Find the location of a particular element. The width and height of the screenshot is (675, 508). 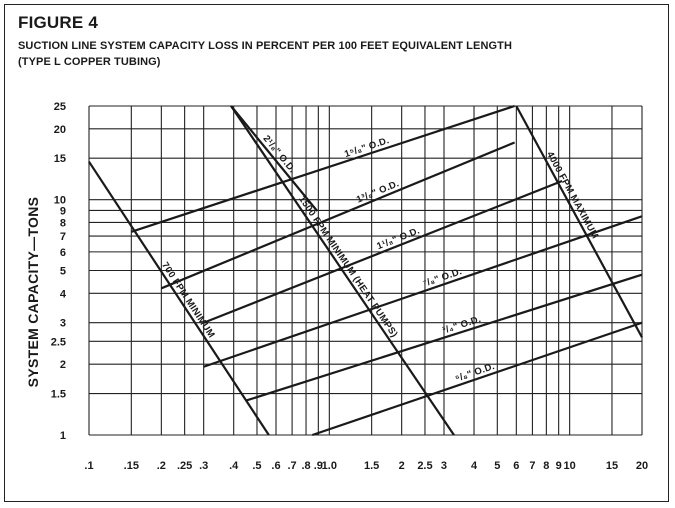

y-tick-label: 1 is located at coordinates (63, 436).